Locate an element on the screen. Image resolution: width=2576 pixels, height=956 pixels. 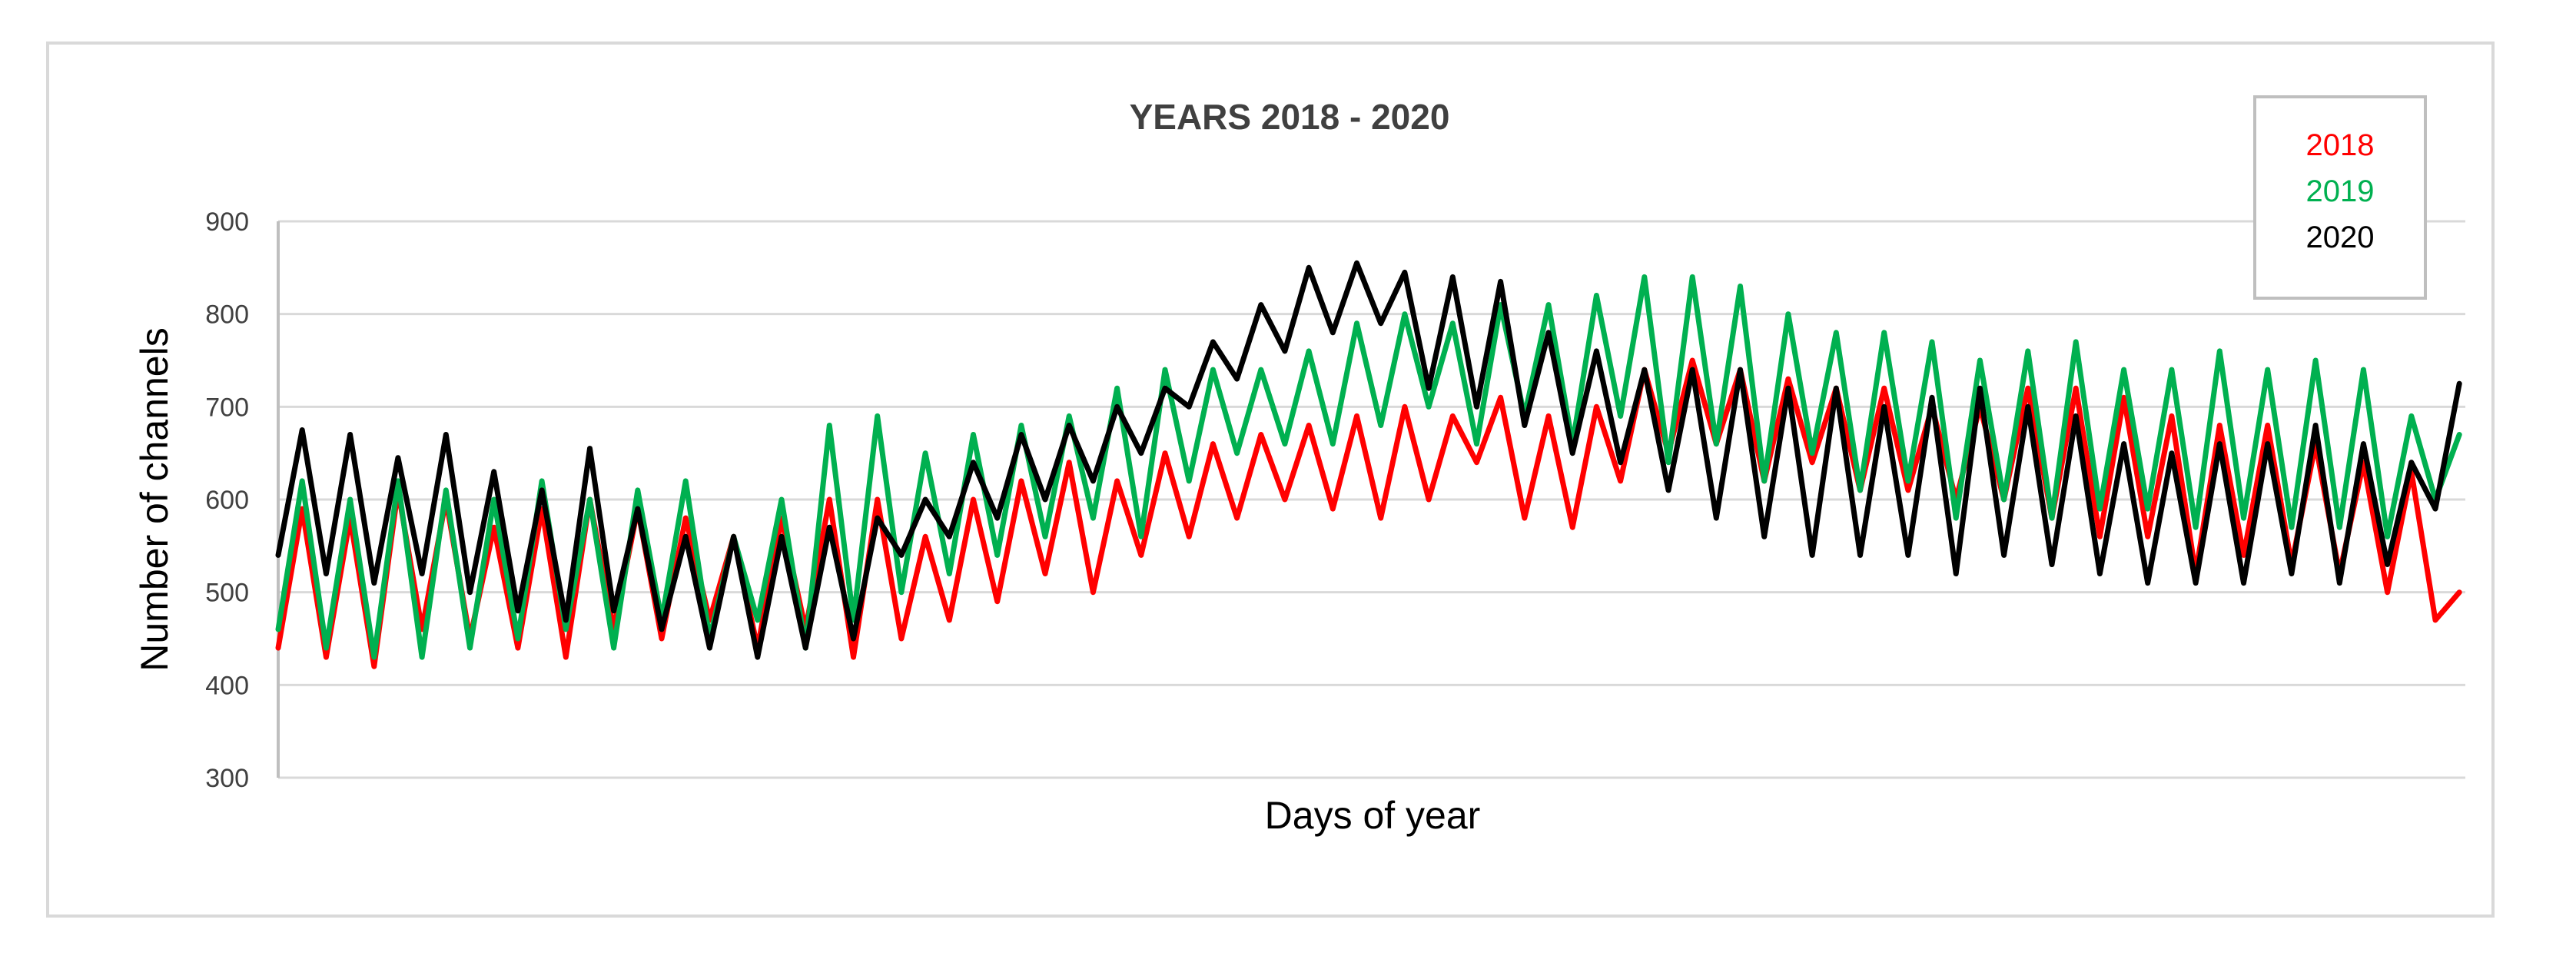
y-tick-label: 500 is located at coordinates (227, 593).